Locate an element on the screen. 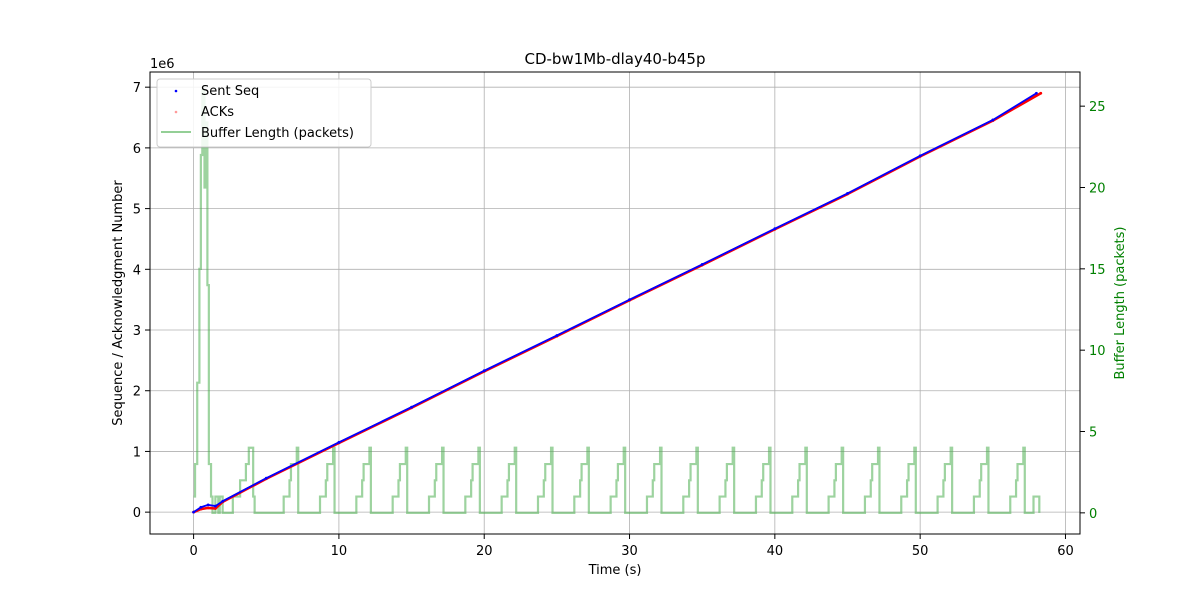  legend: Sent Seq ACKs Buffer Length (packets) is located at coordinates (264, 113).